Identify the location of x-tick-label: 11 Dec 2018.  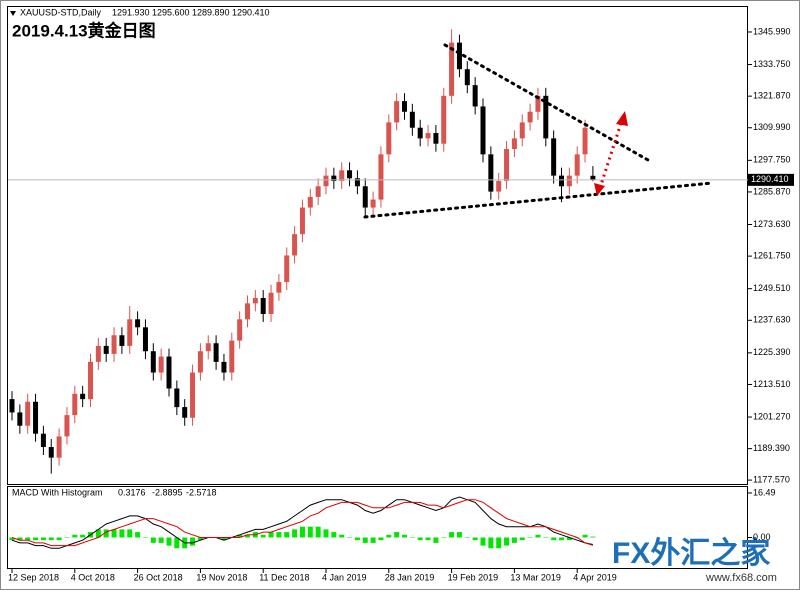
(284, 577).